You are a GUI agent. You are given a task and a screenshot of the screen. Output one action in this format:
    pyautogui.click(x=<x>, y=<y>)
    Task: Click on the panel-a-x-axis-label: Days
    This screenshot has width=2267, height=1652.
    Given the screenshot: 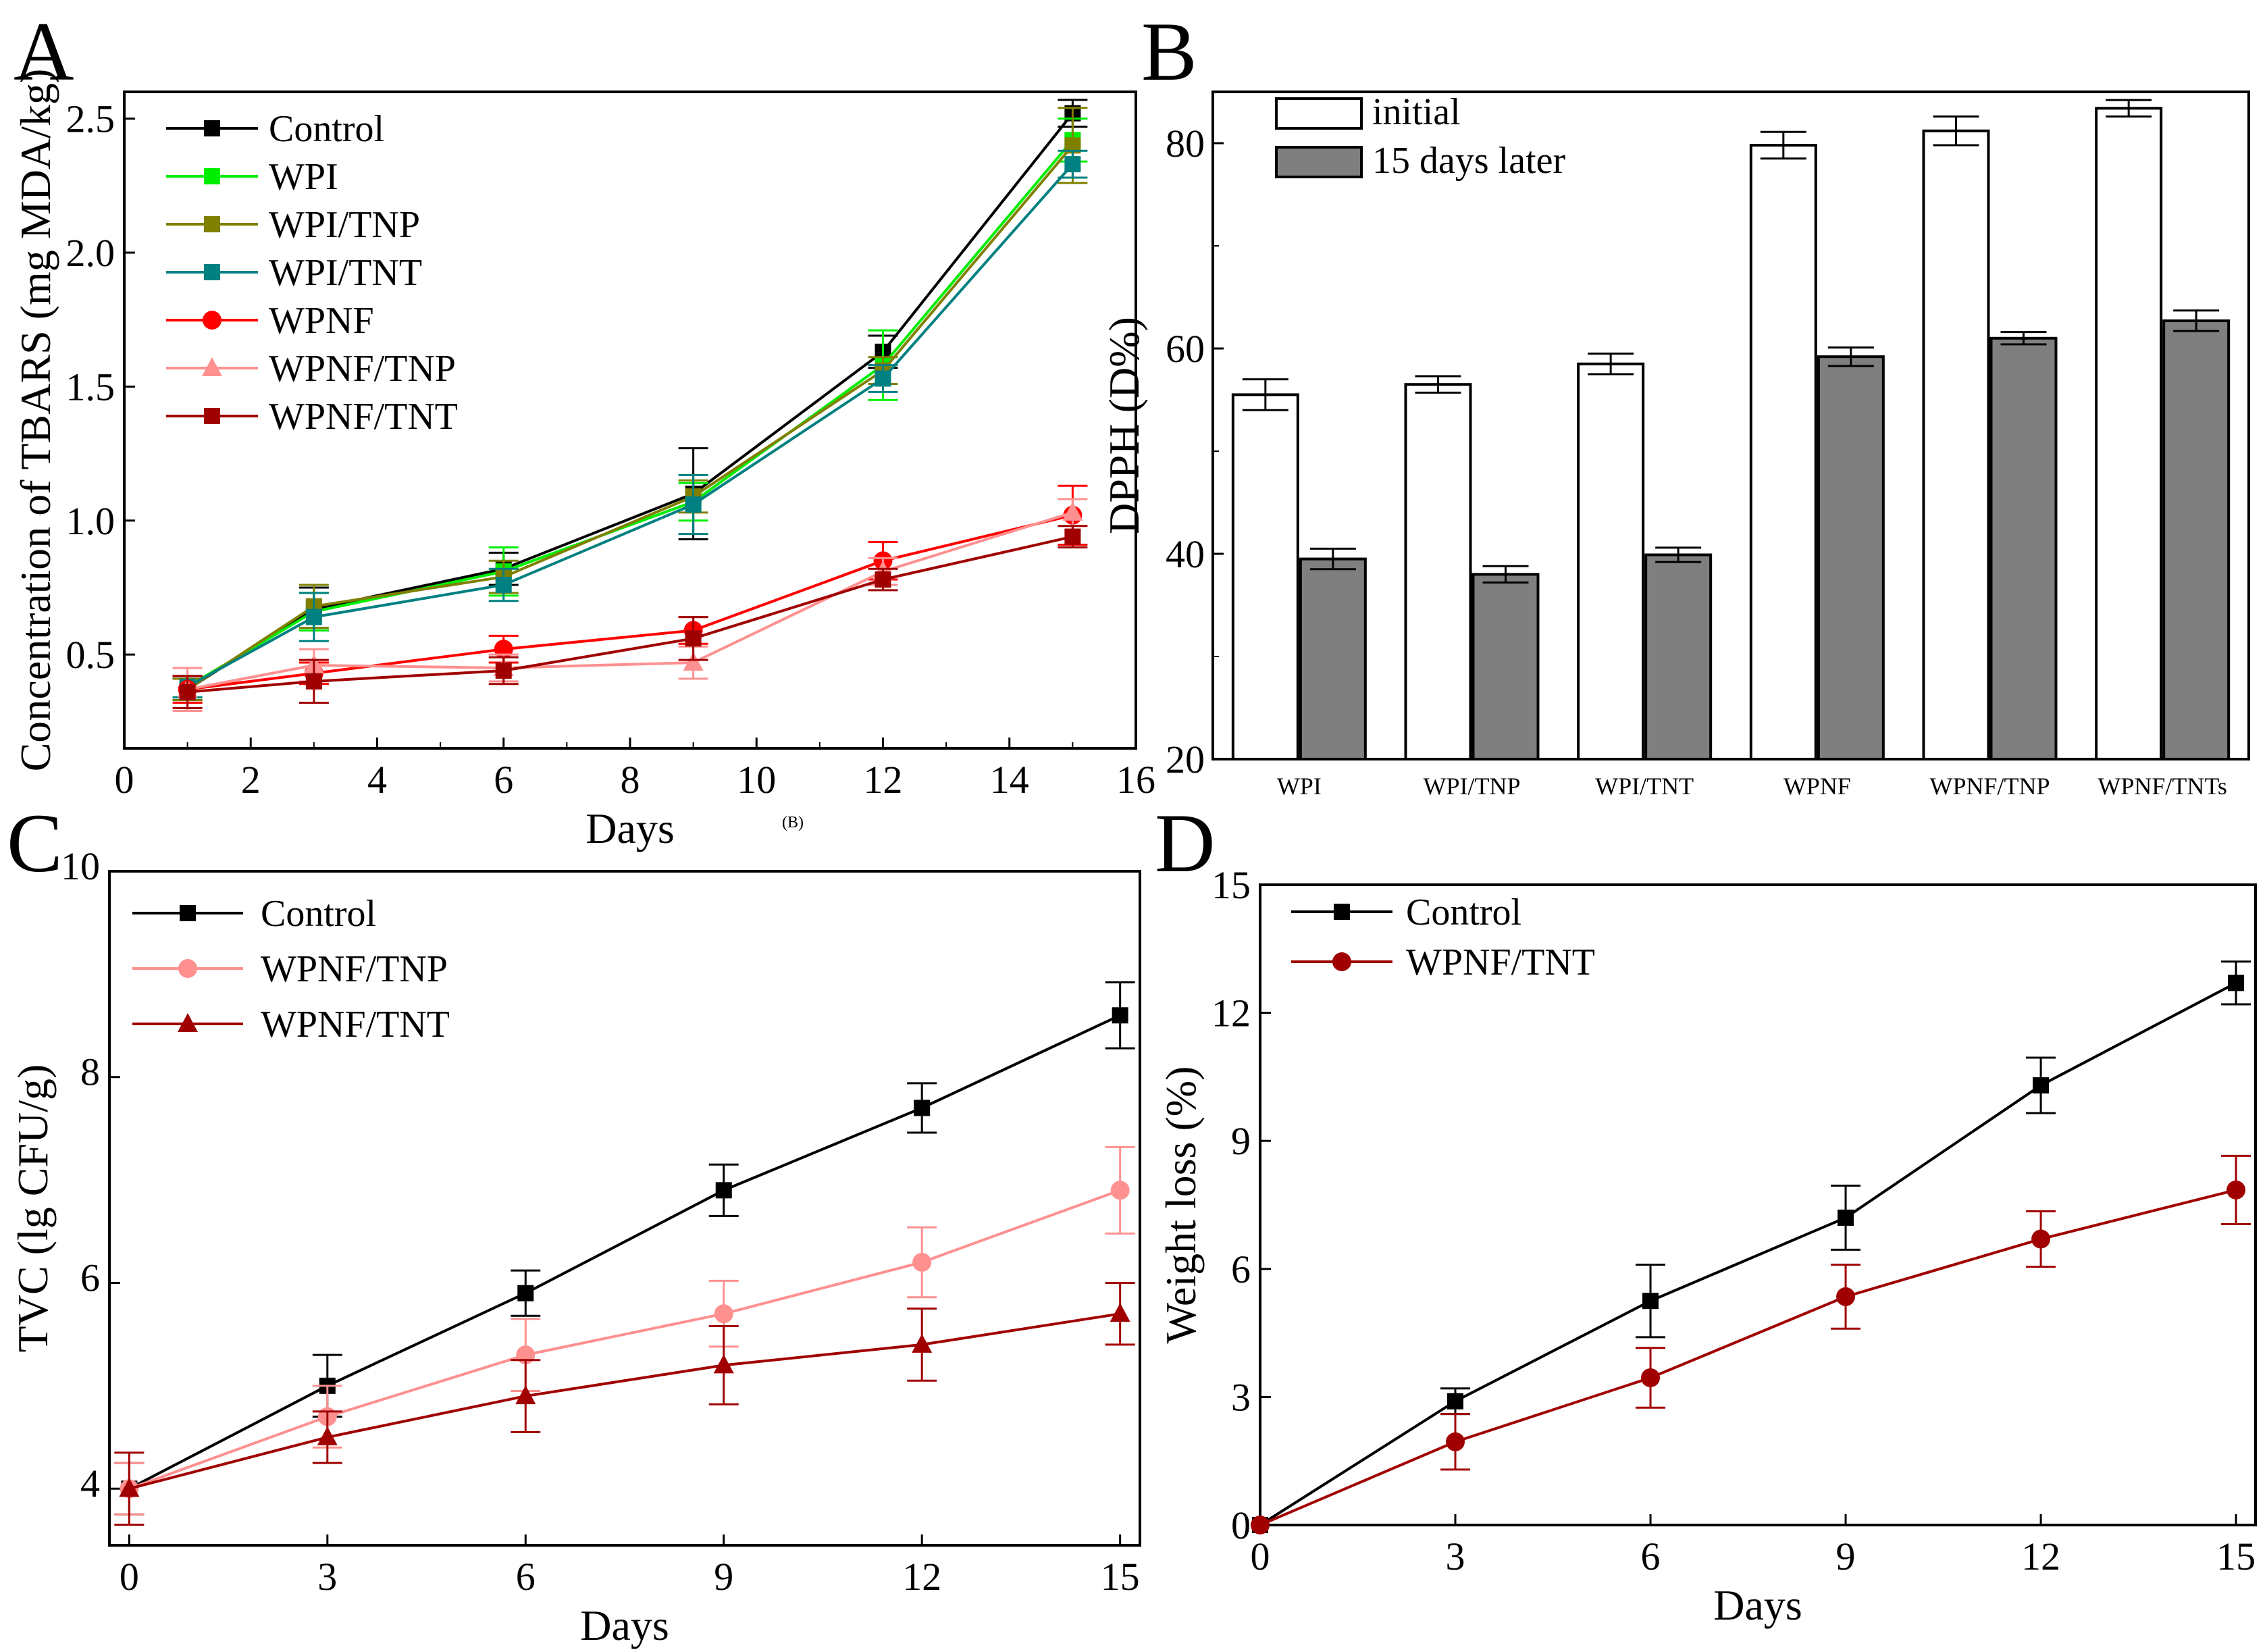 What is the action you would take?
    pyautogui.click(x=630, y=828)
    